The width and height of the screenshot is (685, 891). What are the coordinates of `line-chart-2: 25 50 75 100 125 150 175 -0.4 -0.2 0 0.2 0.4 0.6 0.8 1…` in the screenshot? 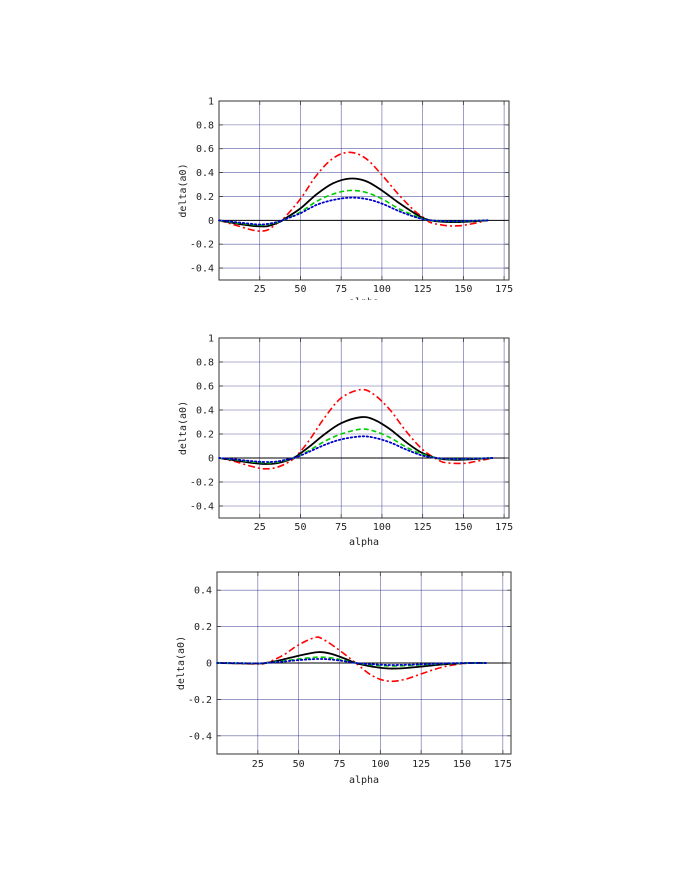 It's located at (345, 441).